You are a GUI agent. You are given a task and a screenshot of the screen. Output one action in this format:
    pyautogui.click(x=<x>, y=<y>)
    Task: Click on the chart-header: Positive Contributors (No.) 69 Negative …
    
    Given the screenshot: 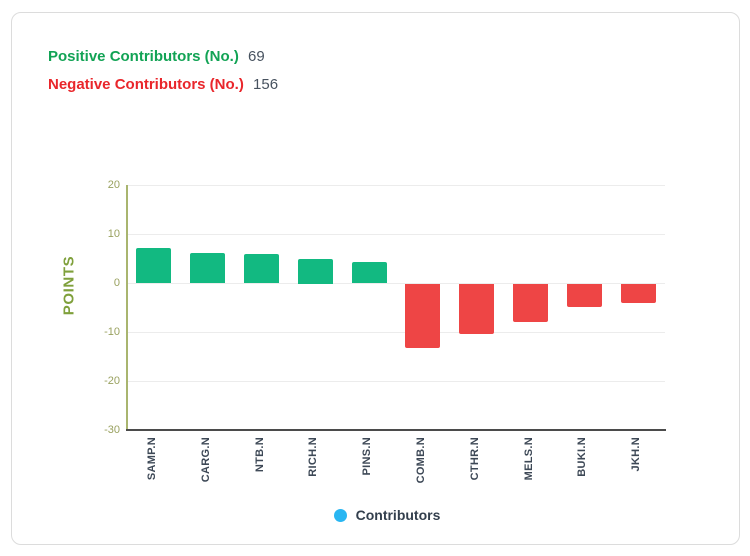 What is the action you would take?
    pyautogui.click(x=163, y=77)
    